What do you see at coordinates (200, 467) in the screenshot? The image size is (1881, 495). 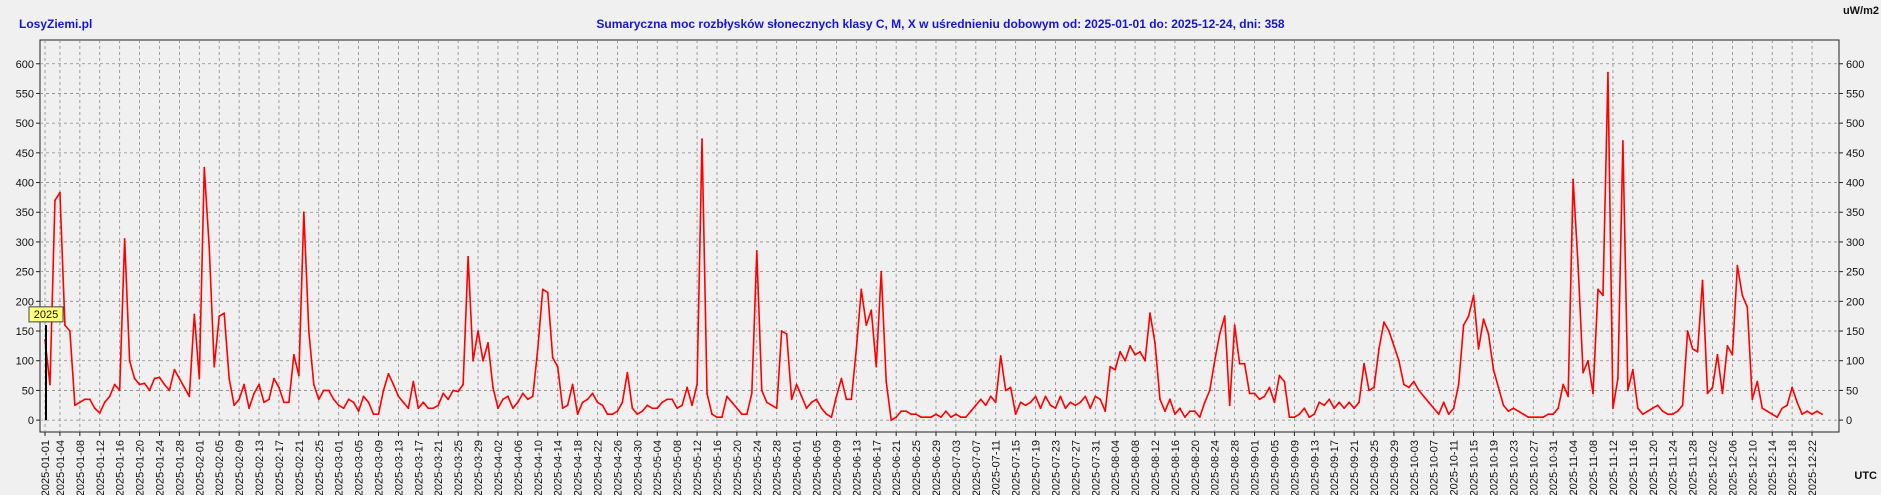 I see `x-tick-label: 2025-02-01` at bounding box center [200, 467].